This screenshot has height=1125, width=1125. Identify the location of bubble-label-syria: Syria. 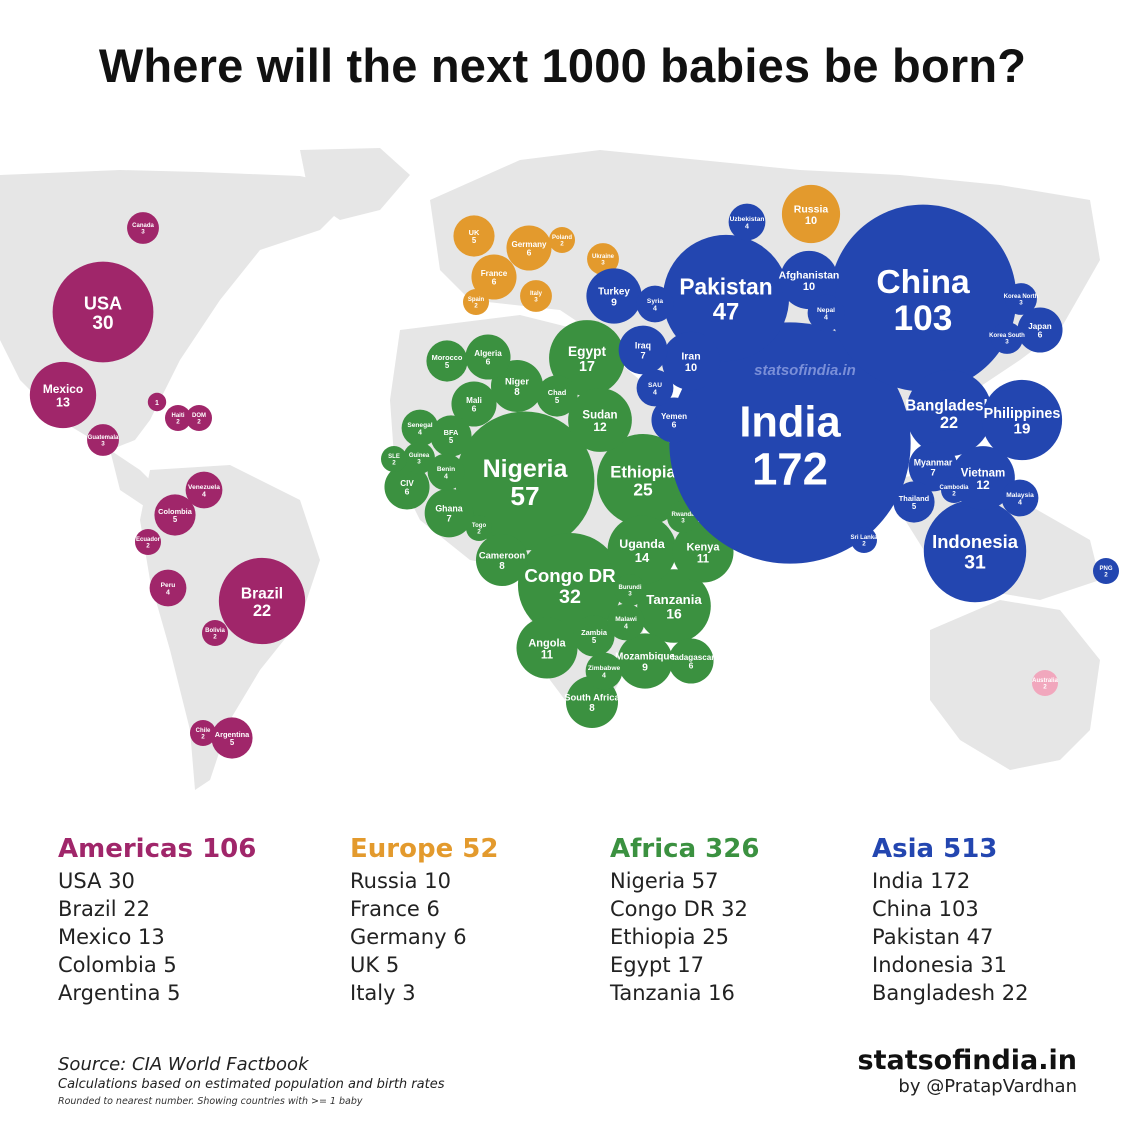
(655, 301).